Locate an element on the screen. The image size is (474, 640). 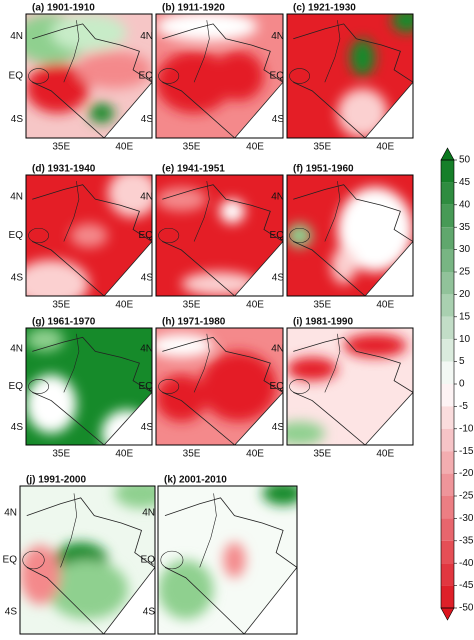
panel-title: (c) 1921-1930 is located at coordinates (324, 8).